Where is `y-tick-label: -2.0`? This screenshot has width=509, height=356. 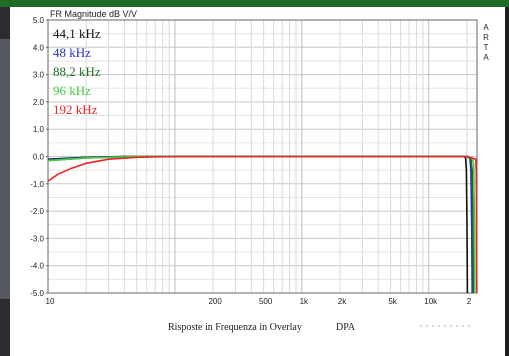
y-tick-label: -2.0 is located at coordinates (37, 211).